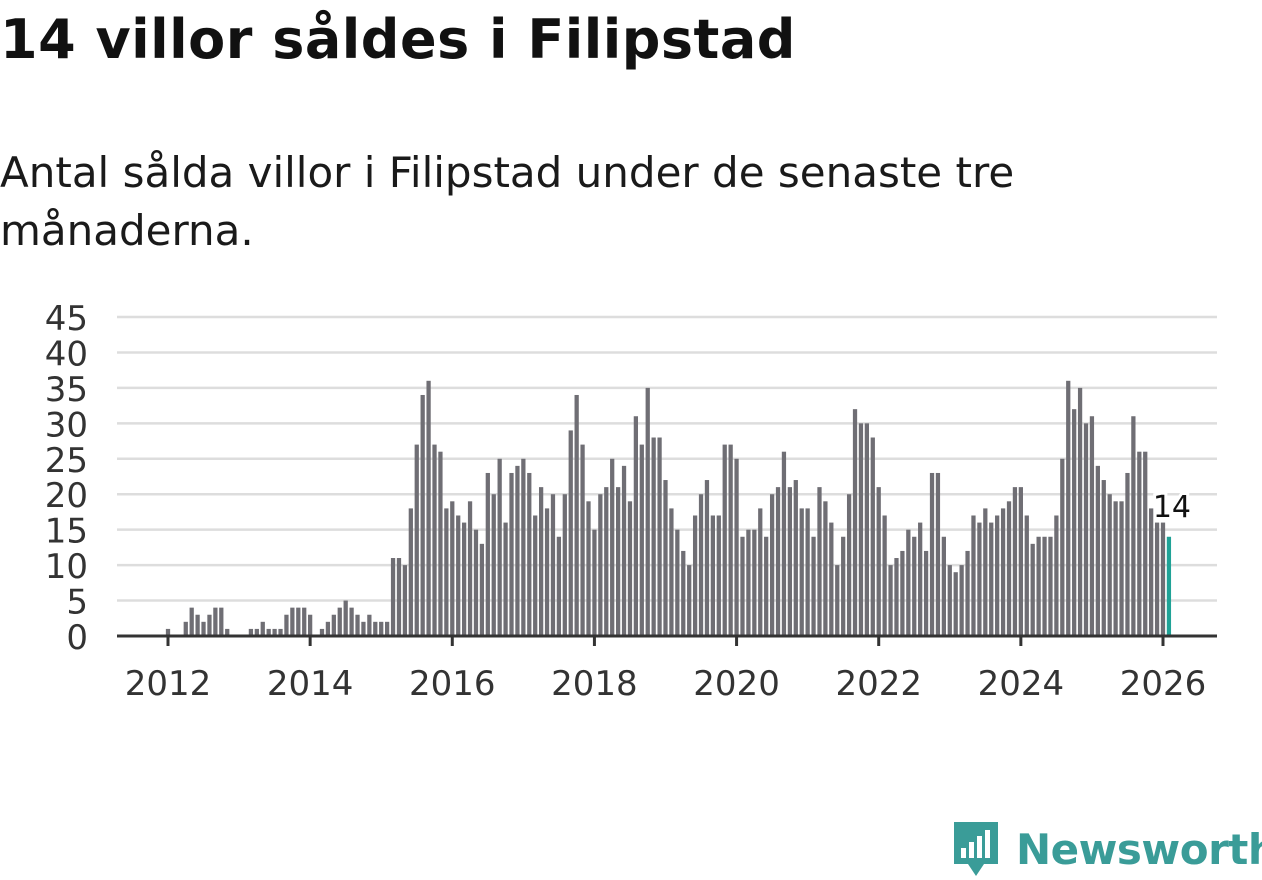  Describe the element at coordinates (66, 354) in the screenshot. I see `y-tick-label: 40` at that location.